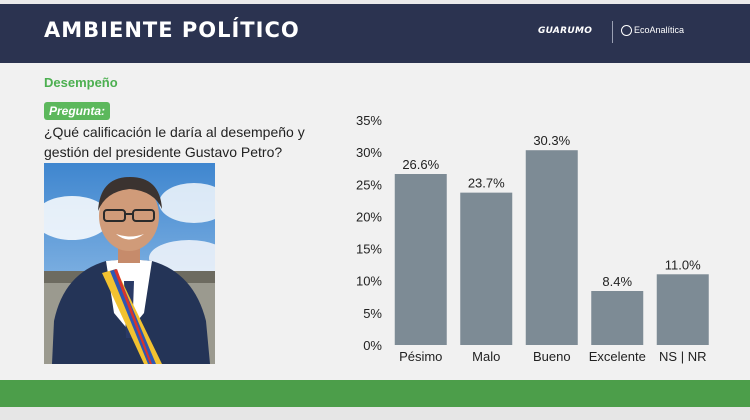 The image size is (750, 420). Describe the element at coordinates (551, 140) in the screenshot. I see `bar-value-label: 30.3%` at that location.